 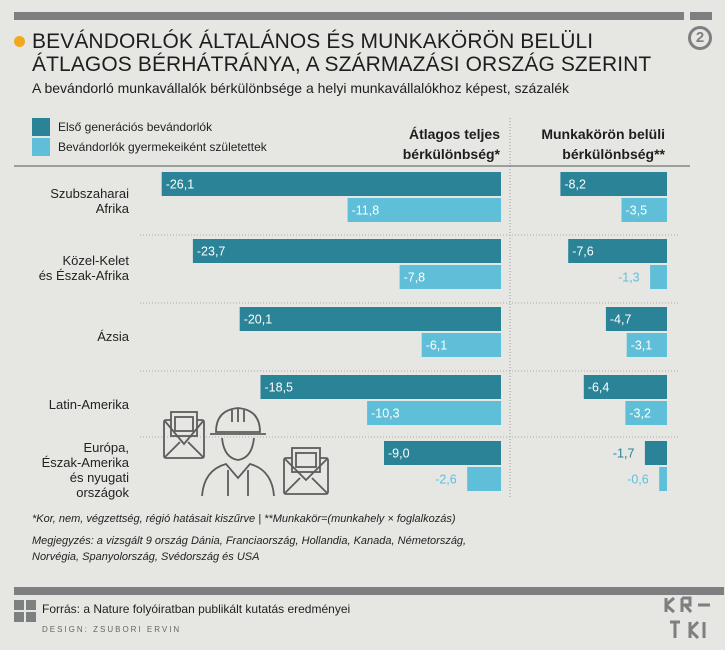 What do you see at coordinates (95, 260) in the screenshot?
I see `region-label-line: Közel-Kelet` at bounding box center [95, 260].